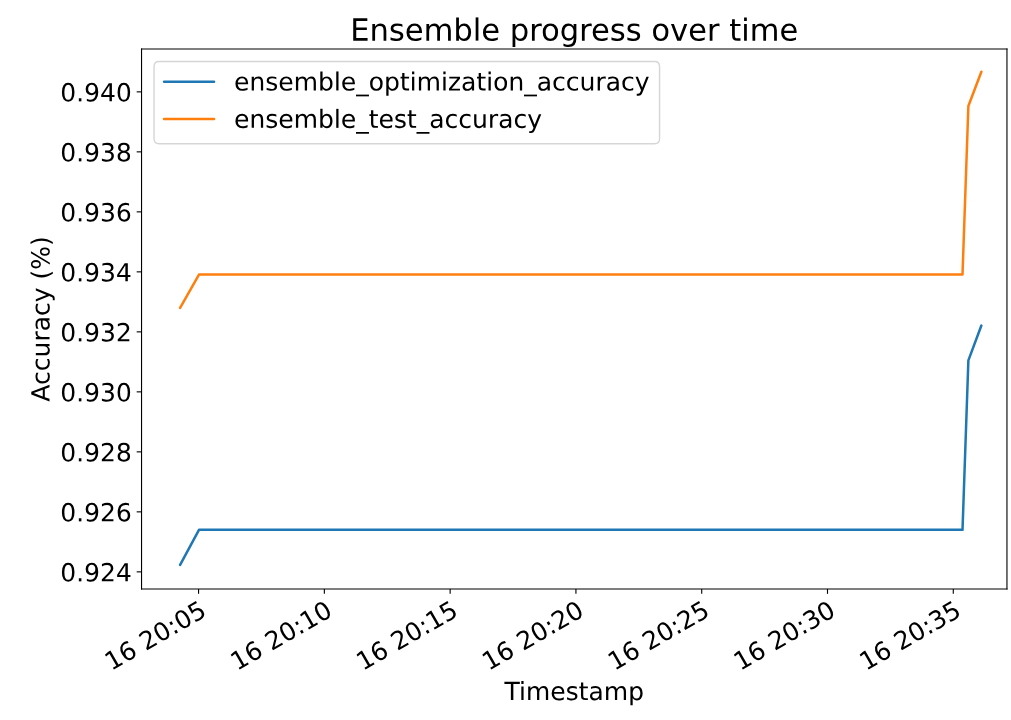 This screenshot has height=720, width=1011. I want to click on y-tick-label: 0.936, so click(96, 212).